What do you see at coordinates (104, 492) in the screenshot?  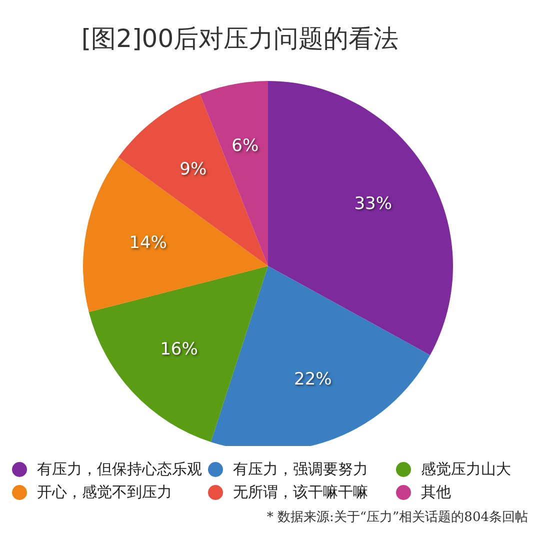 I see `legend-label: 开心，感觉不到压力` at bounding box center [104, 492].